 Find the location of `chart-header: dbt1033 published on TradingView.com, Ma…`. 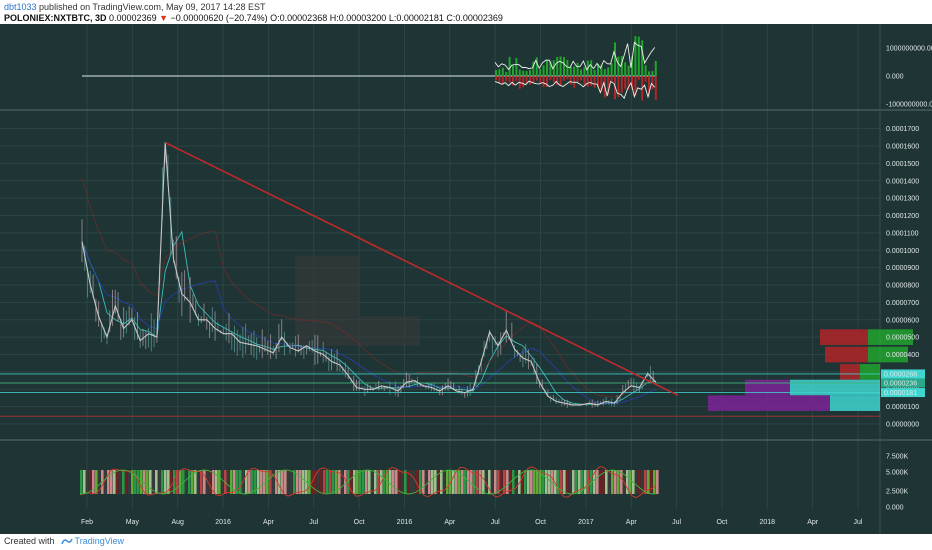

chart-header: dbt1033 published on TradingView.com, Ma… is located at coordinates (466, 12).